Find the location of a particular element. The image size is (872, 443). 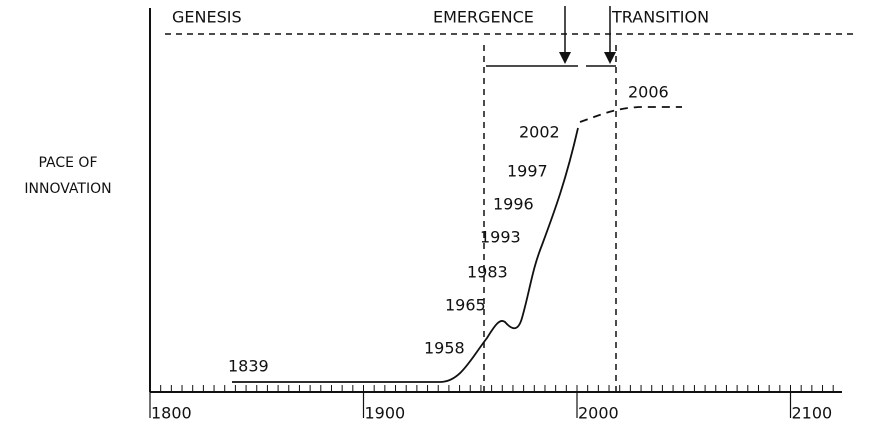

milestone: 1958 is located at coordinates (444, 348).